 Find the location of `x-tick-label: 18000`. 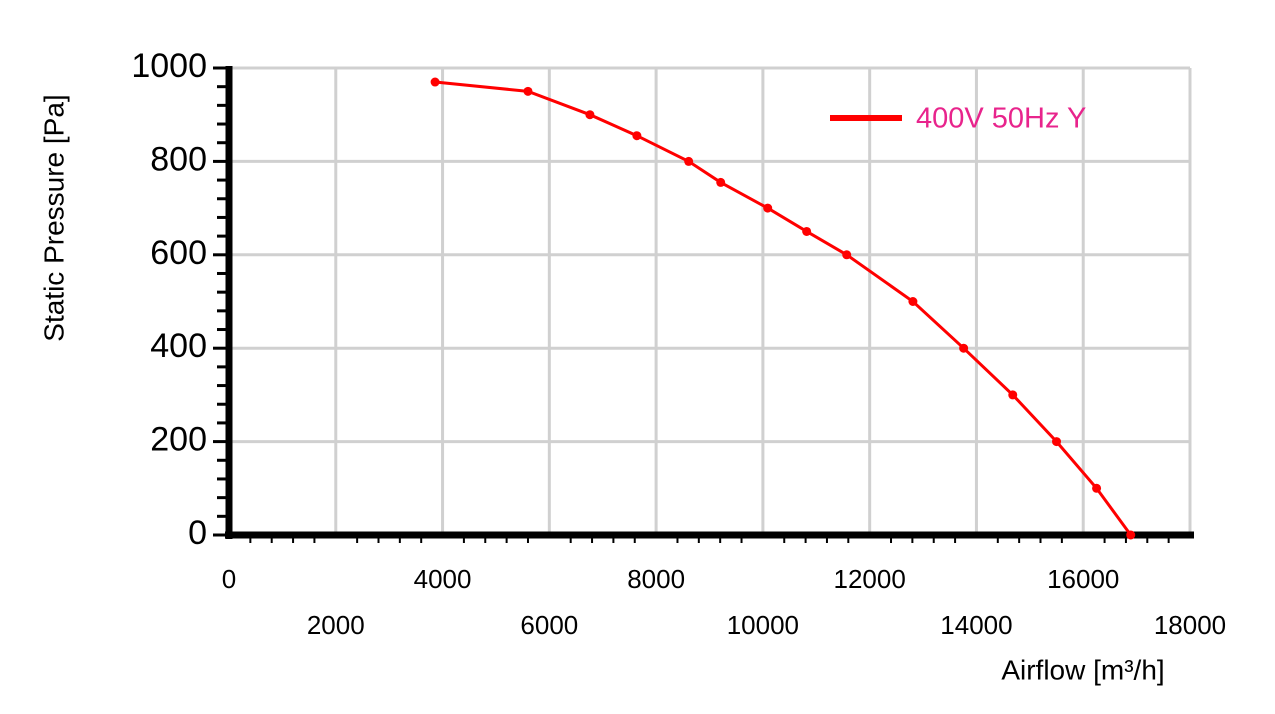

x-tick-label: 18000 is located at coordinates (1190, 625).